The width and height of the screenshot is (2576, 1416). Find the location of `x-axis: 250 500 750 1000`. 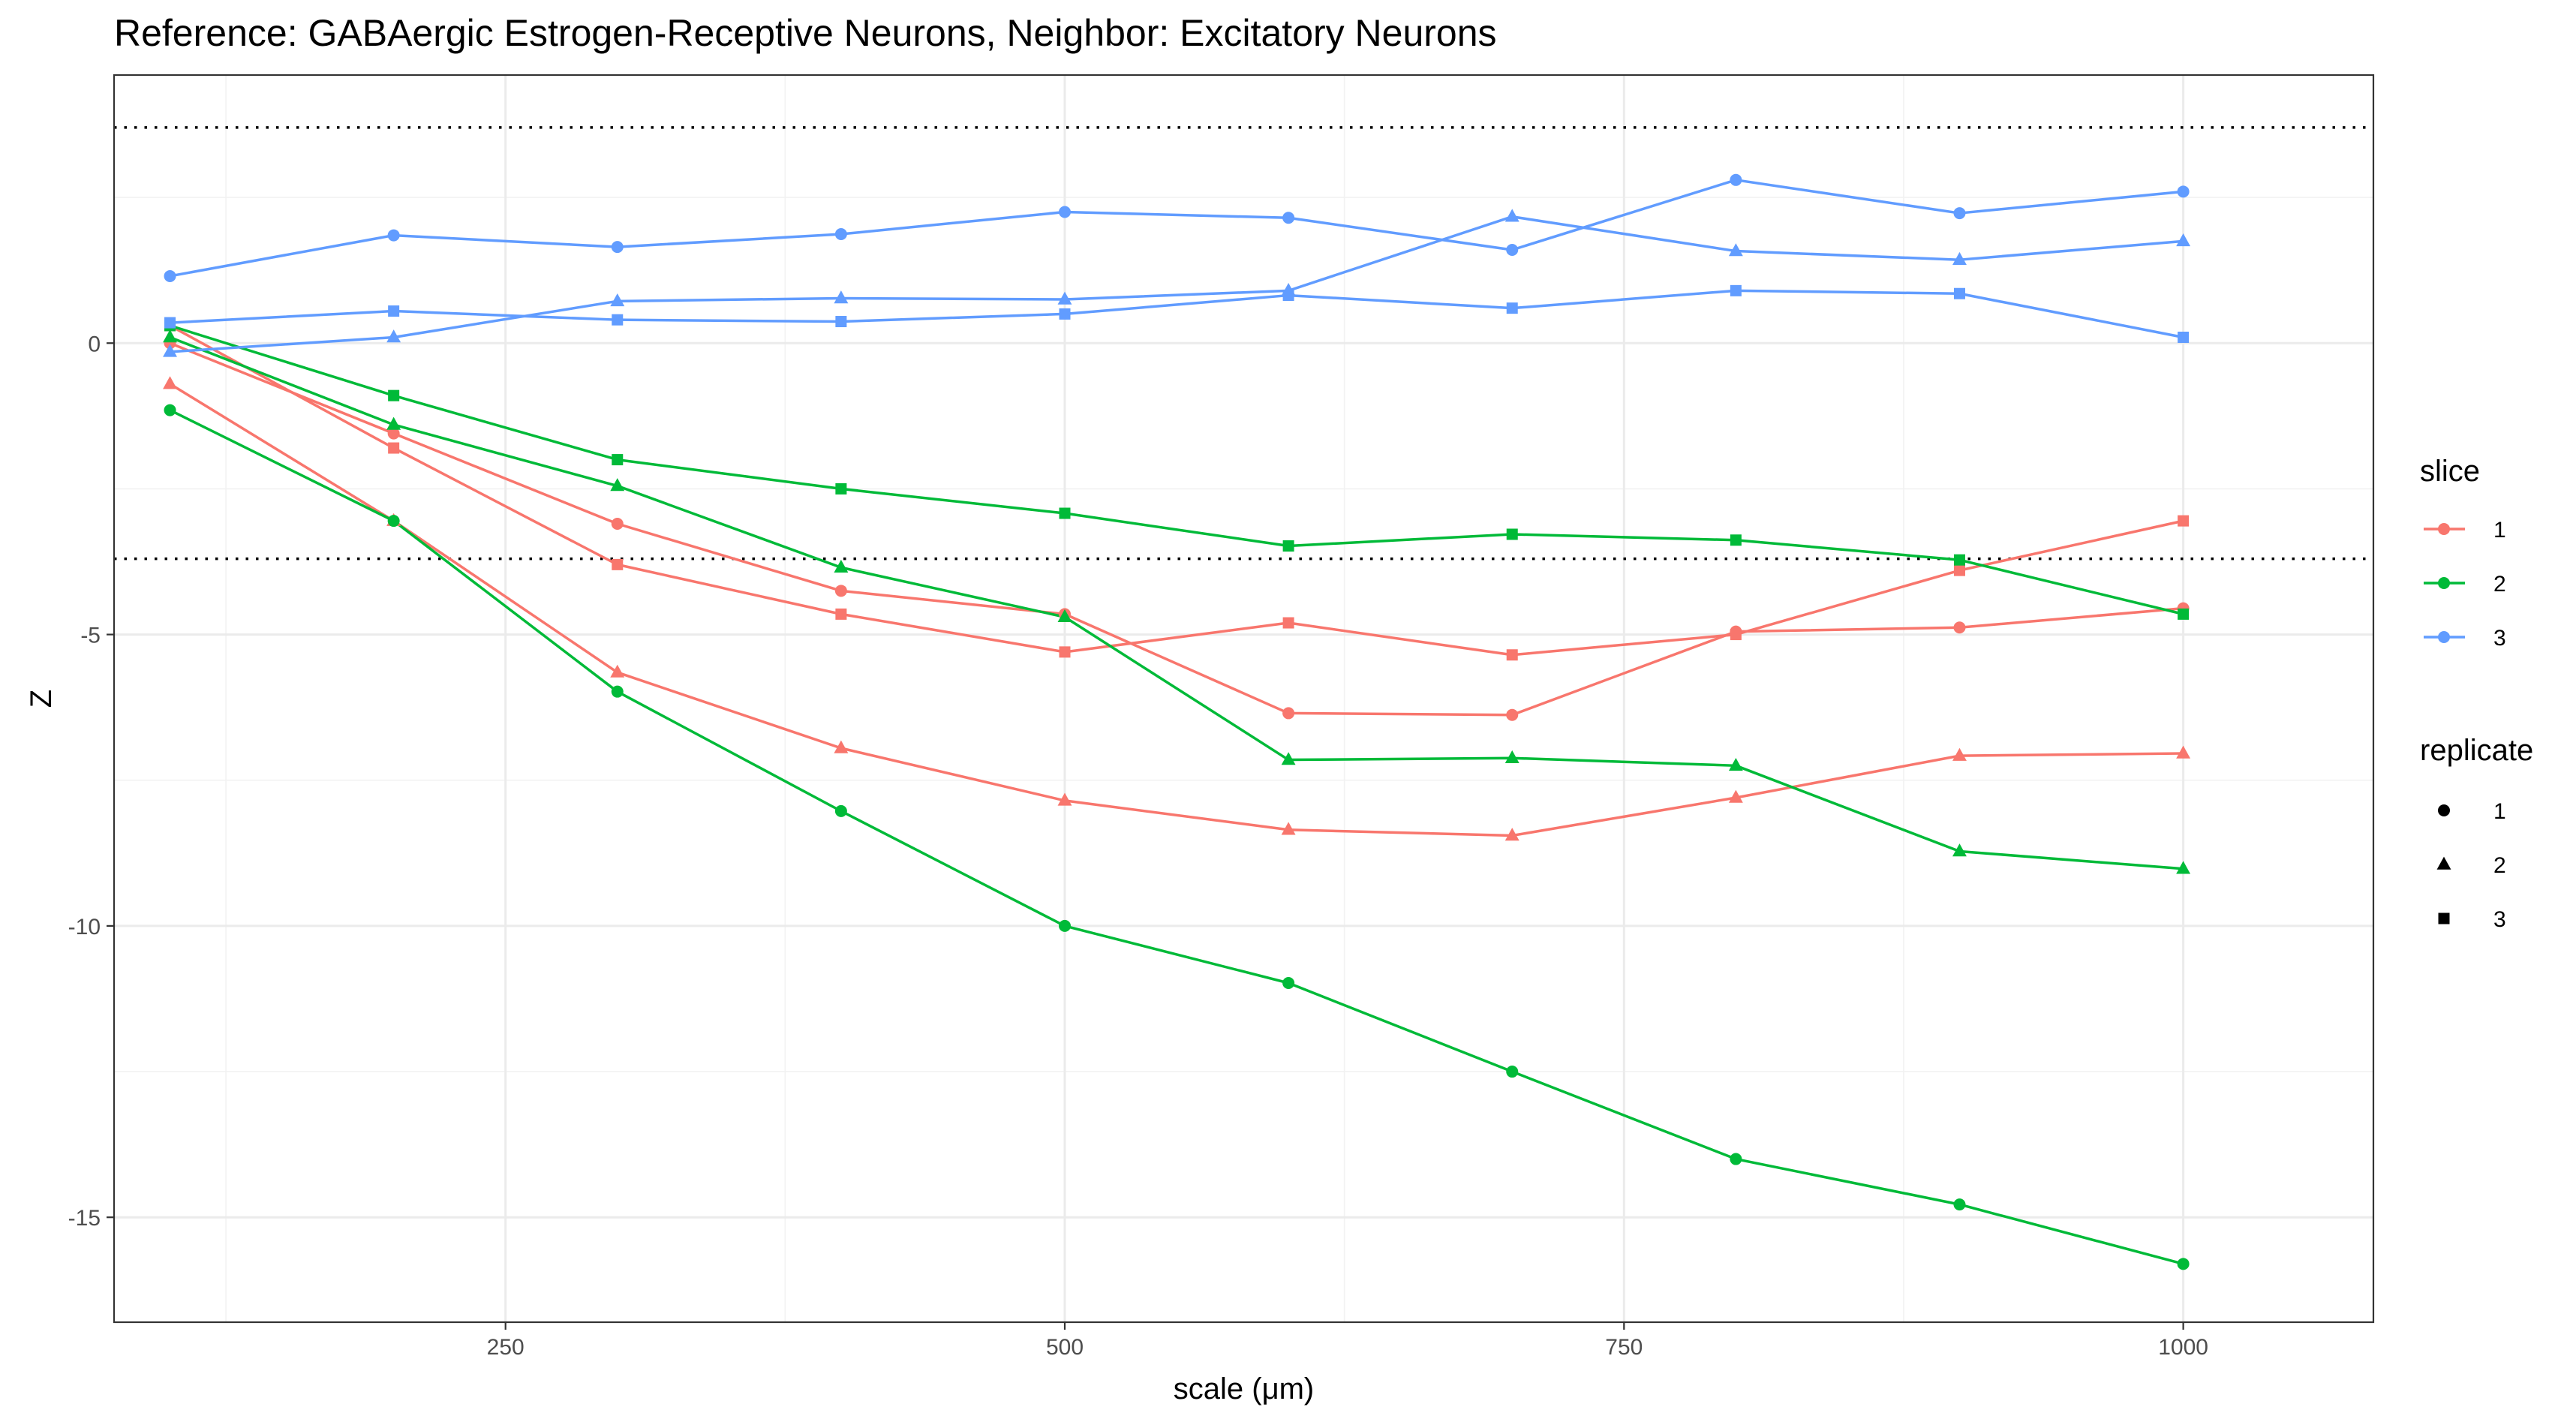

x-axis: 250 500 750 1000 is located at coordinates (1347, 1341).